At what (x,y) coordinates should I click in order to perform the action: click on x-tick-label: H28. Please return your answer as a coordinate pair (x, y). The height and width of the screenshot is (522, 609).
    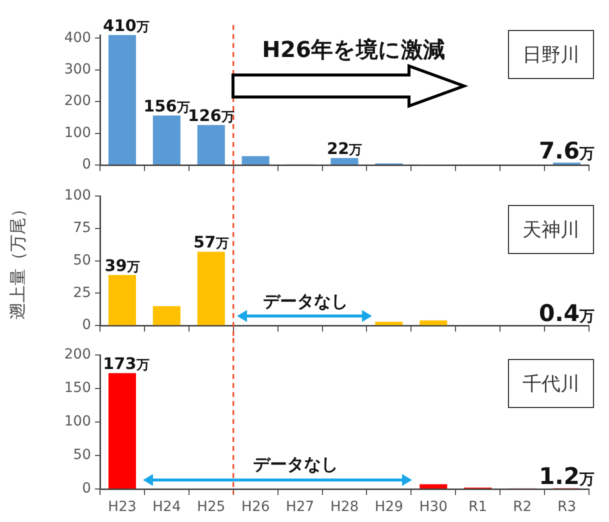
    Looking at the image, I should click on (344, 507).